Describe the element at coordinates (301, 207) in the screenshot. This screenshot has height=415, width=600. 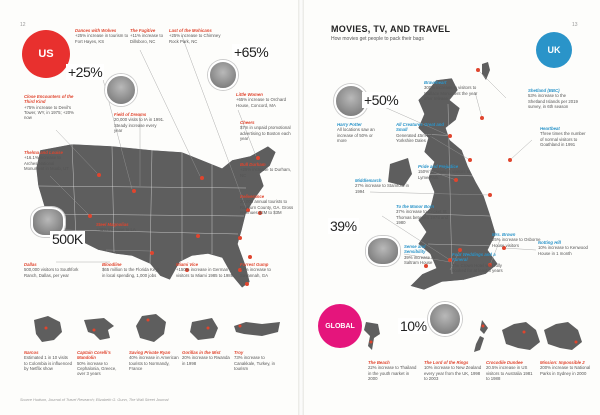
I see `page-gutter` at that location.